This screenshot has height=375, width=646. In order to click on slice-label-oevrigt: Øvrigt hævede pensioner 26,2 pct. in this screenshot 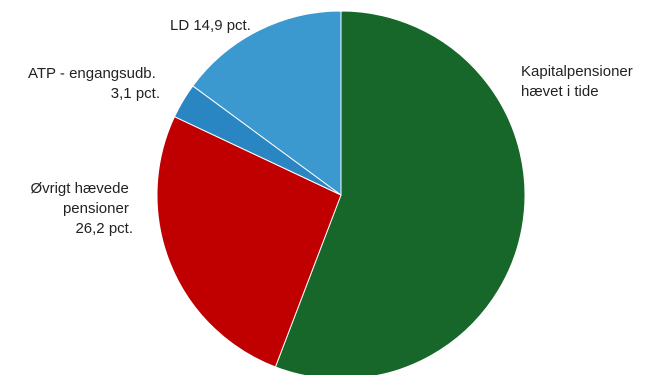, I will do `click(81, 208)`.